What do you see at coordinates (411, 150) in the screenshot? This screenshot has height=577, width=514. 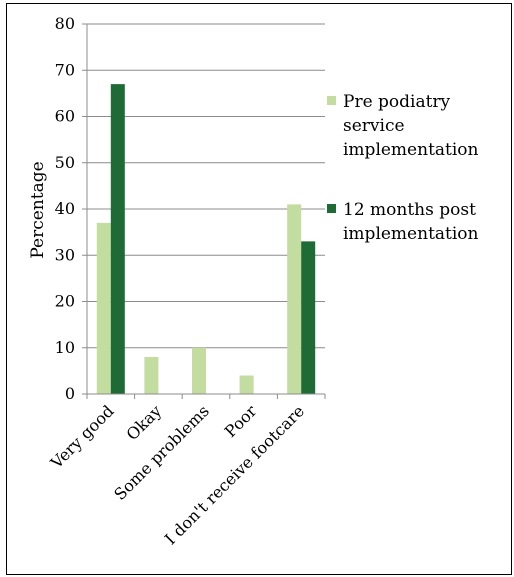 I see `legend-label-1: implementation` at bounding box center [411, 150].